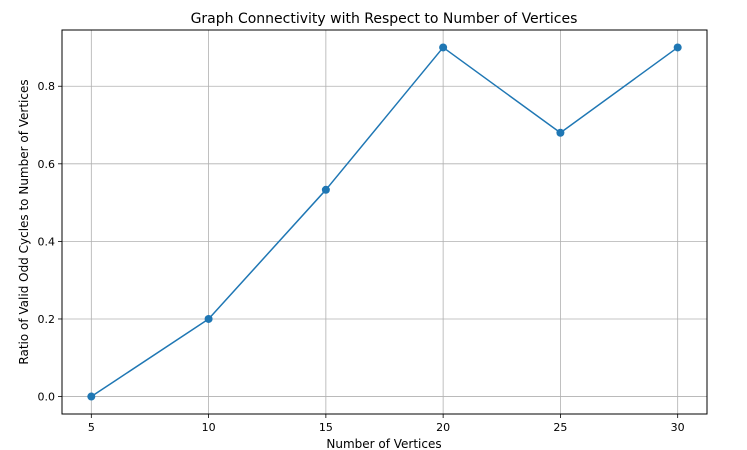 The height and width of the screenshot is (450, 747). Describe the element at coordinates (47, 241) in the screenshot. I see `y-tick-label: 0.4` at that location.